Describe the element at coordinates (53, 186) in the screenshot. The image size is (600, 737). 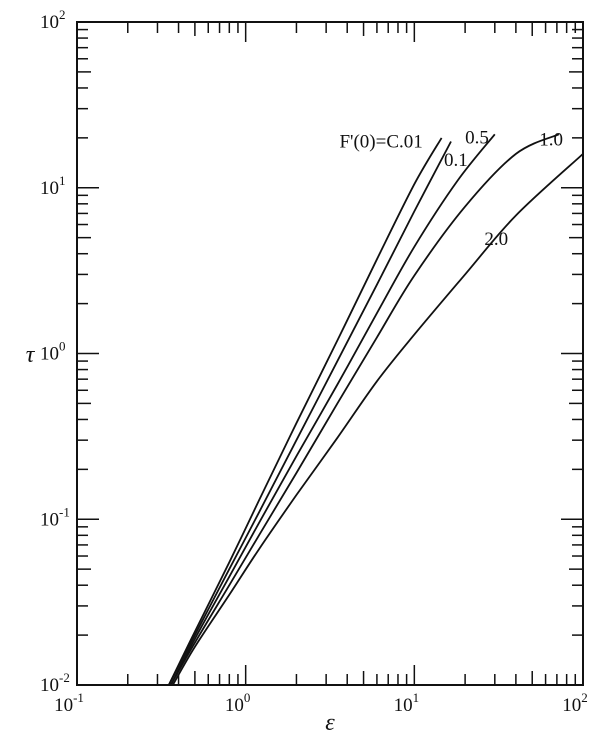
I see `y-tick-label: 10¹` at that location.